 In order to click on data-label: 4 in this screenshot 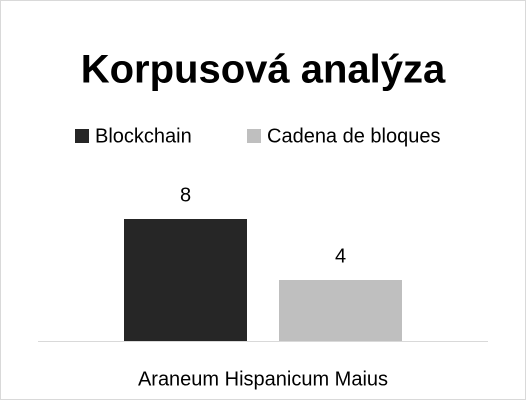, I will do `click(340, 256)`.